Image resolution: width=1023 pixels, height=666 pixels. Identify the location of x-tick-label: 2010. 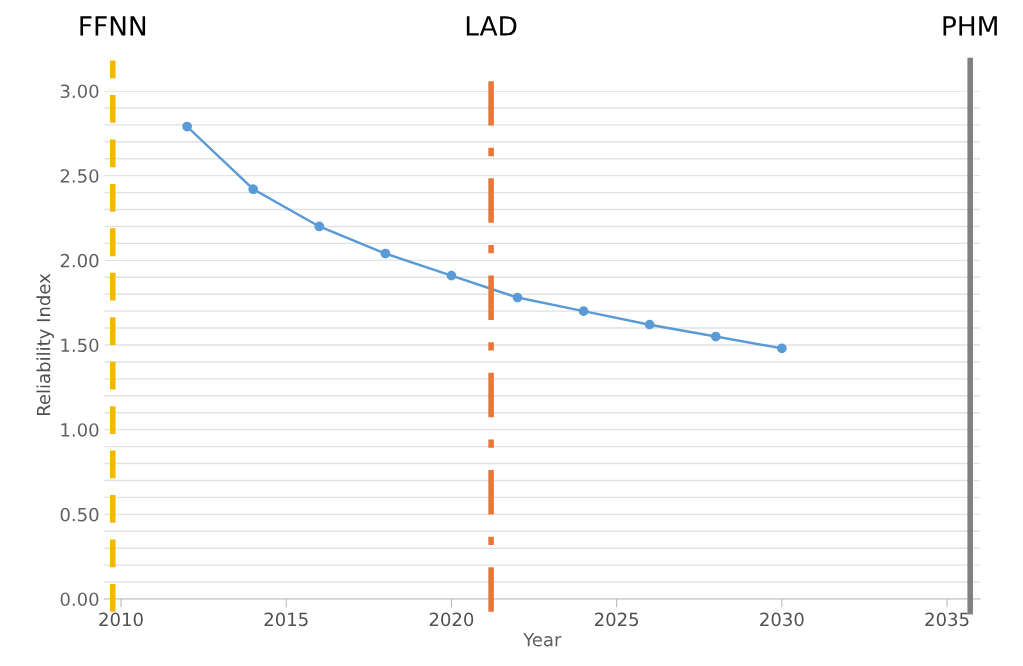
(121, 619).